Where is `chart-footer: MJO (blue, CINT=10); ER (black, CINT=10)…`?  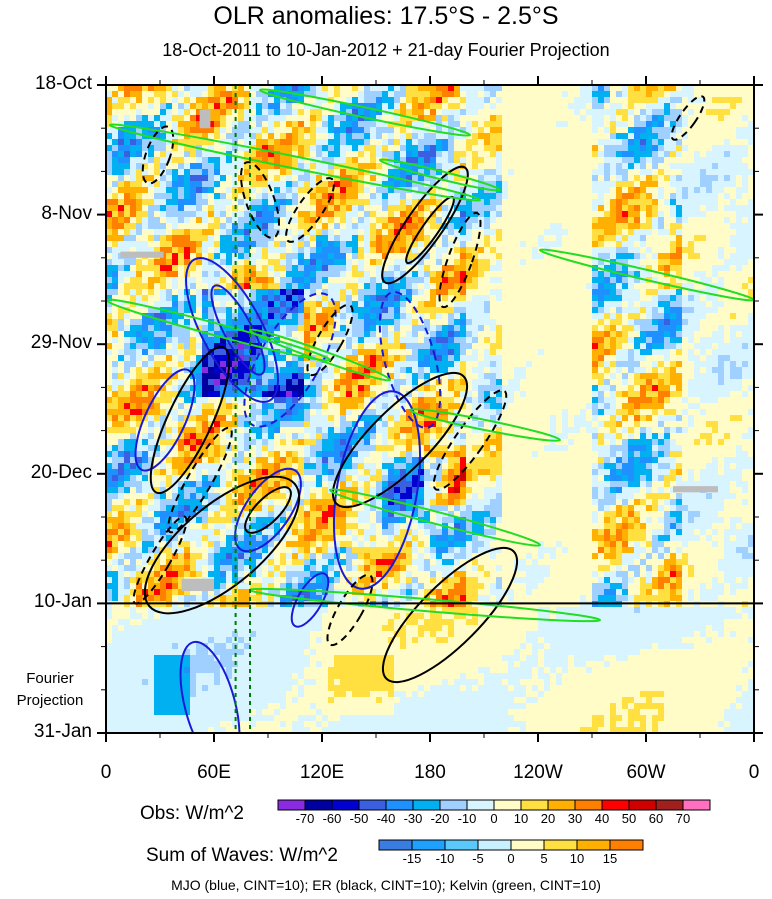 chart-footer: MJO (blue, CINT=10); ER (black, CINT=10)… is located at coordinates (386, 885).